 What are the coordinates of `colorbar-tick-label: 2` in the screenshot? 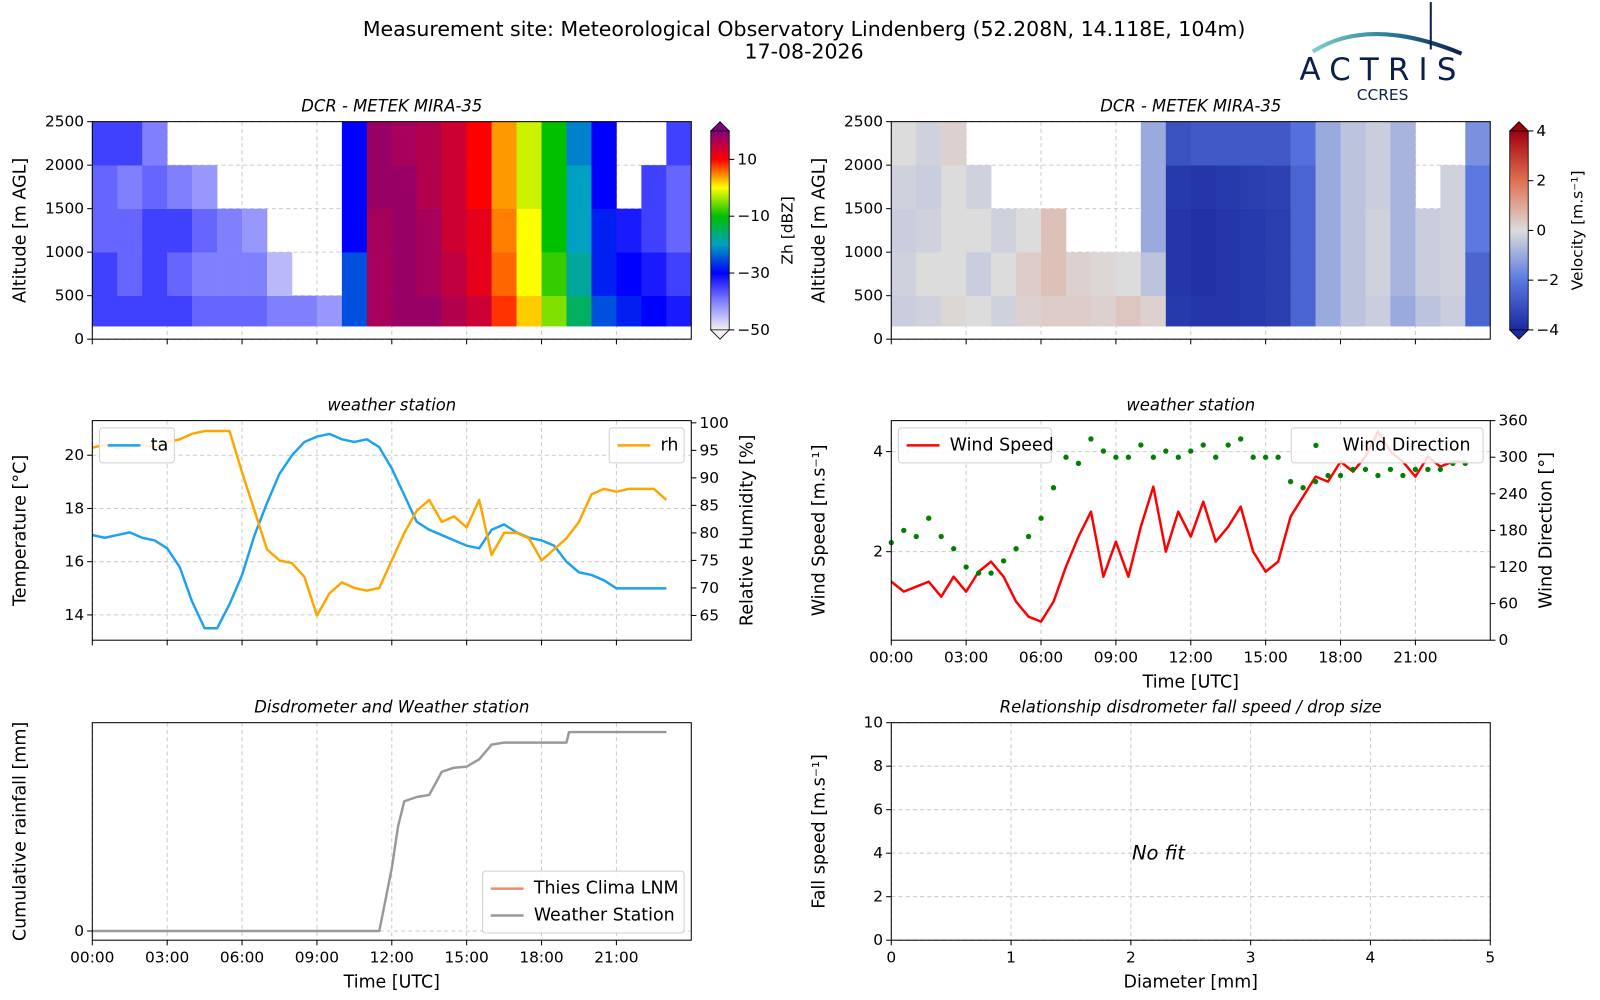 It's located at (1541, 181).